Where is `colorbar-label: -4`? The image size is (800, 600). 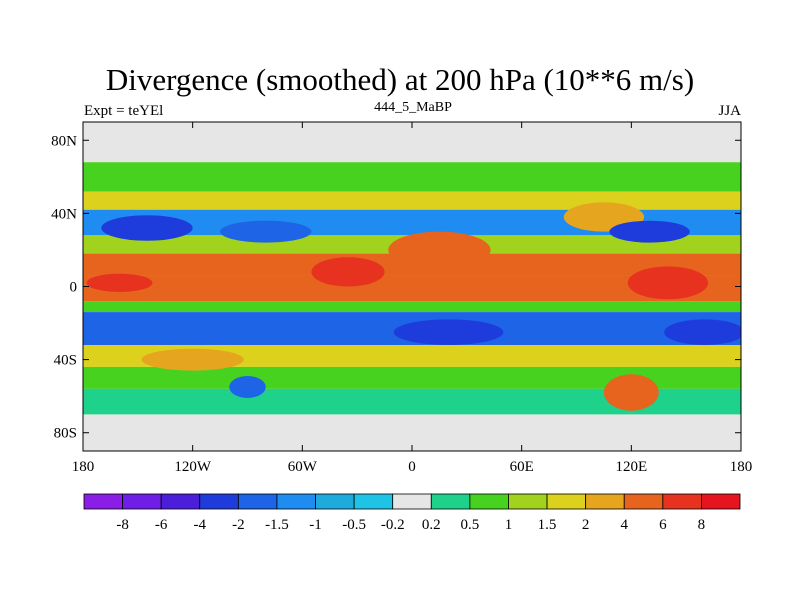
colorbar-label: -4 is located at coordinates (200, 525).